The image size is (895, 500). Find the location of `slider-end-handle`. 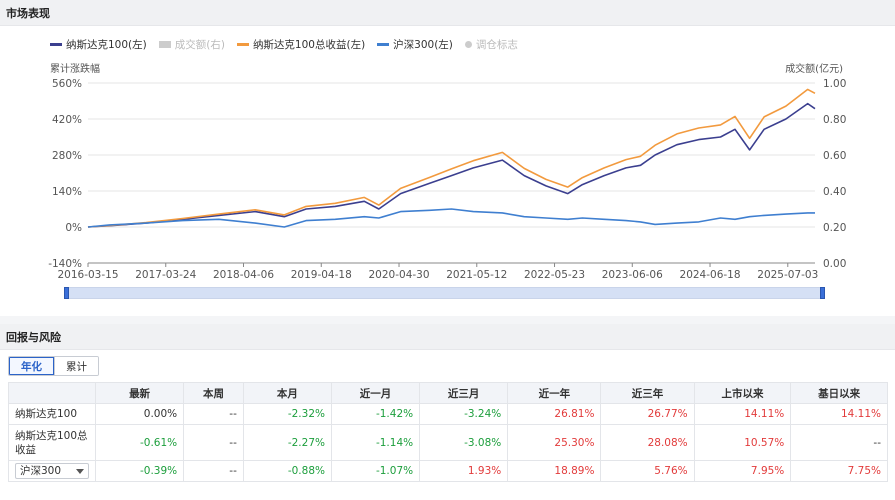

slider-end-handle is located at coordinates (822, 293).